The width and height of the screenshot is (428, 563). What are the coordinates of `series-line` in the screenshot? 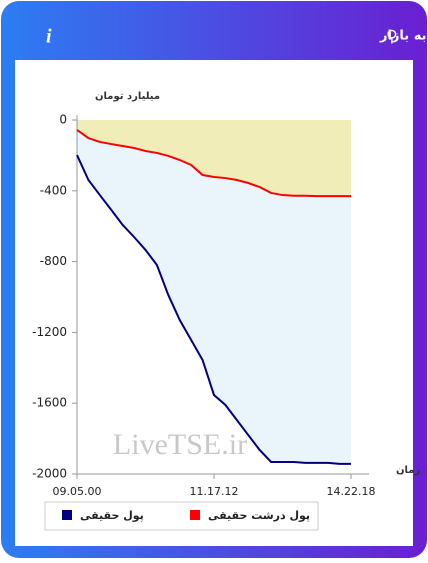 It's located at (213, 163).